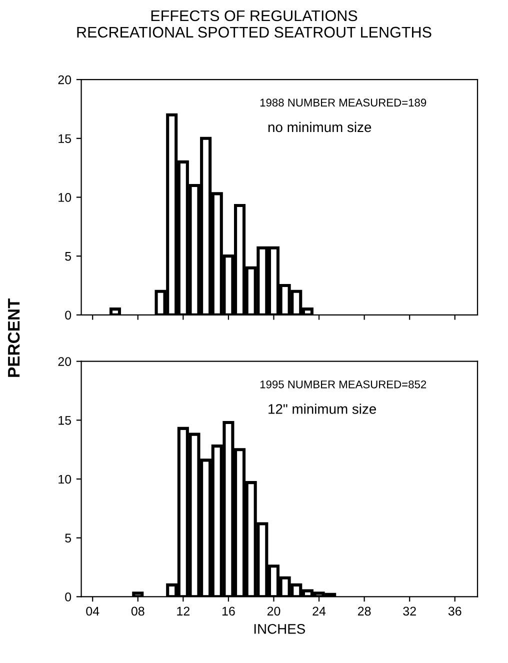 This screenshot has height=663, width=508. Describe the element at coordinates (228, 611) in the screenshot. I see `x-tick-label: 16` at that location.